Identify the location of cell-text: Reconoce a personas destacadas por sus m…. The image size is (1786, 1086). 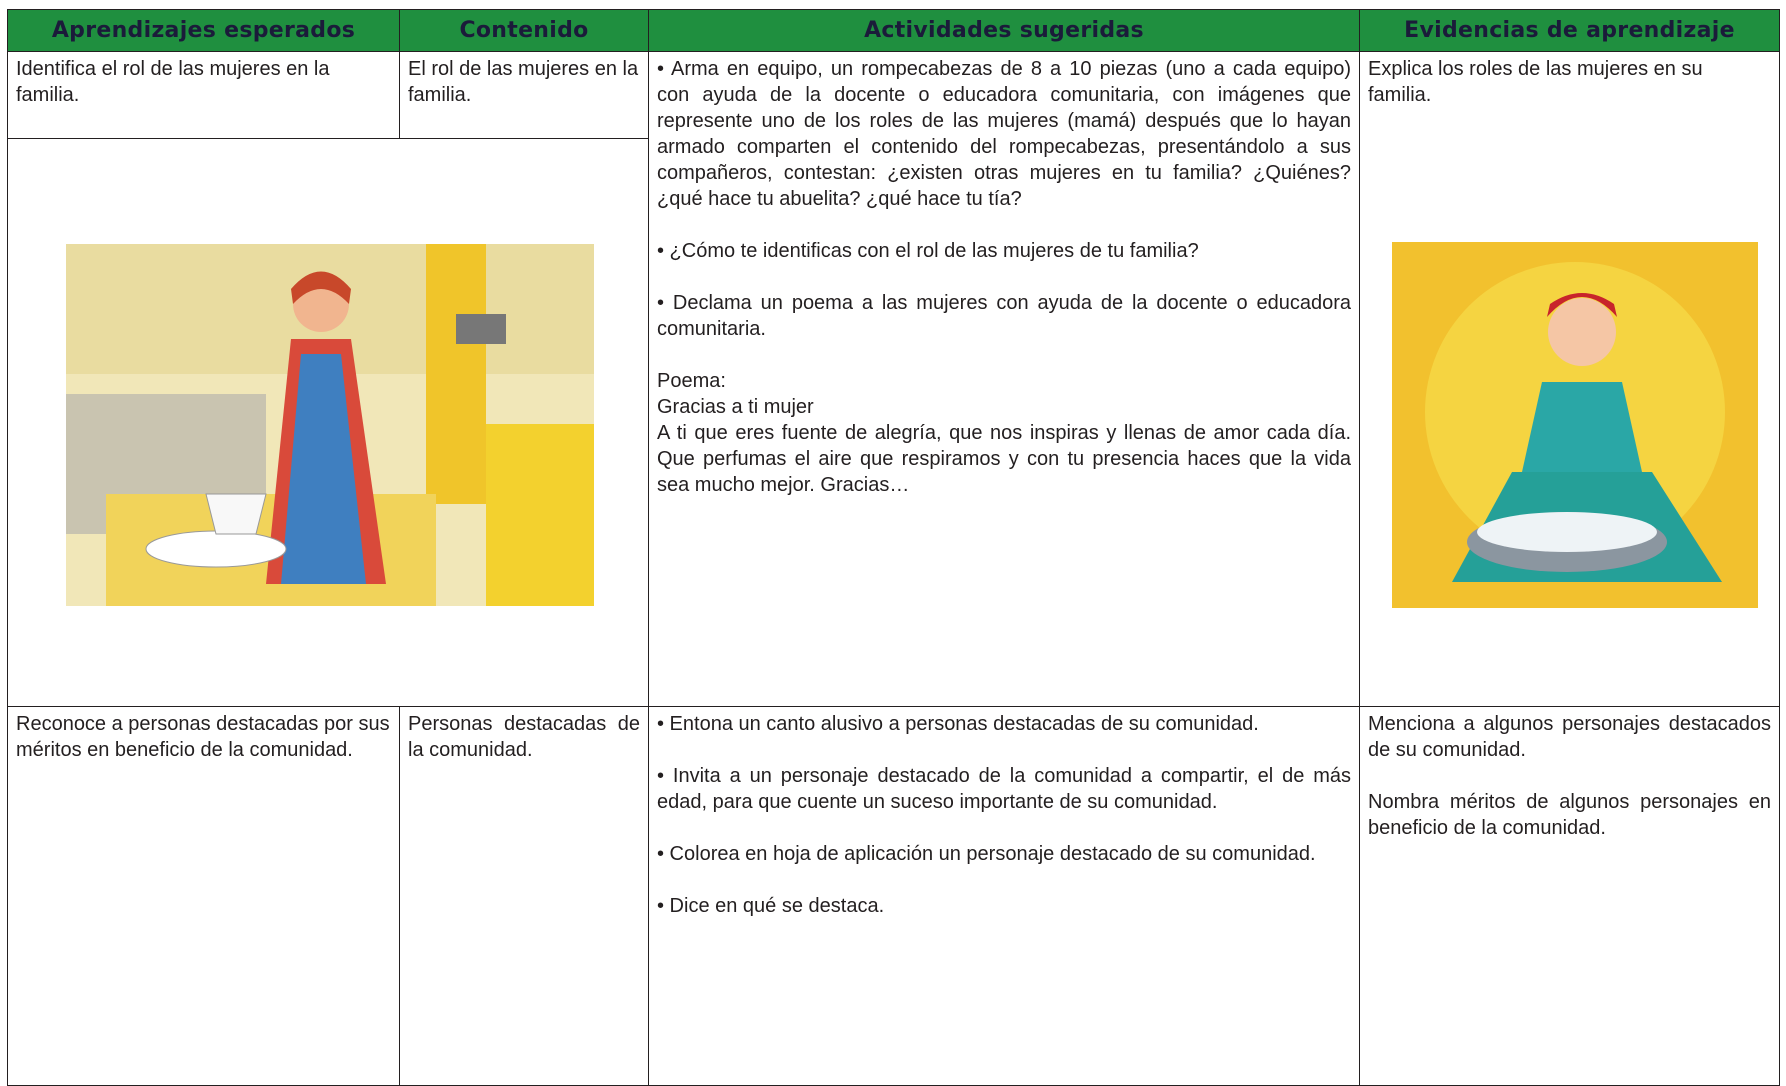
(203, 737).